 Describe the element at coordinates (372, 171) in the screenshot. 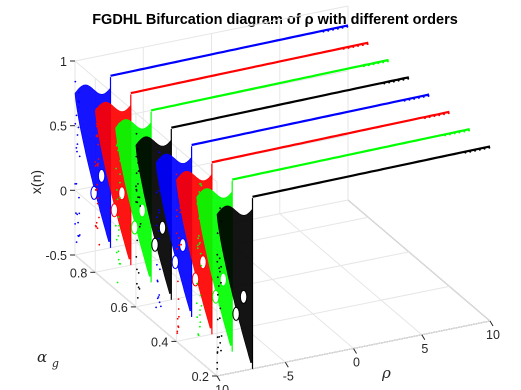

I see `branch-upper-alpha-0.2` at that location.